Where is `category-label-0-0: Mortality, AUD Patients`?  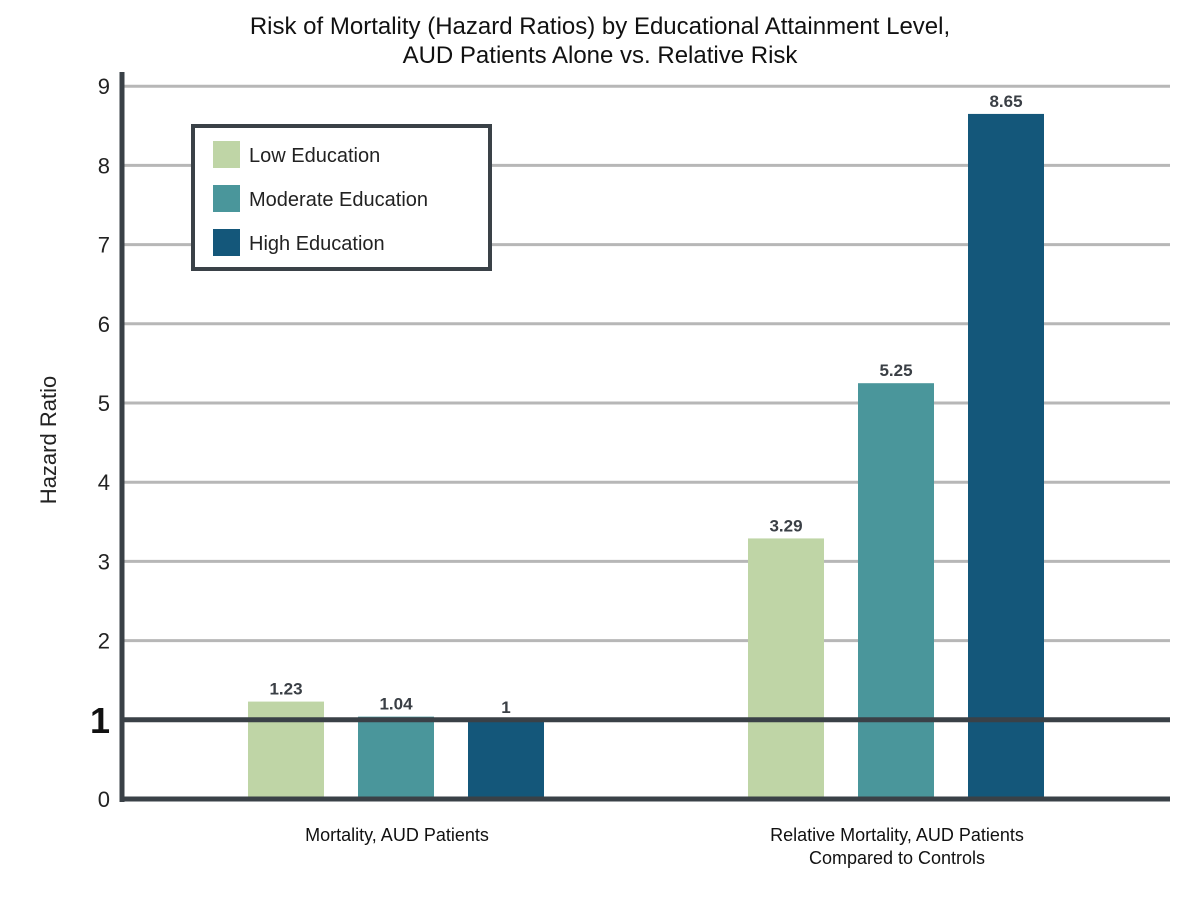 category-label-0-0: Mortality, AUD Patients is located at coordinates (397, 835).